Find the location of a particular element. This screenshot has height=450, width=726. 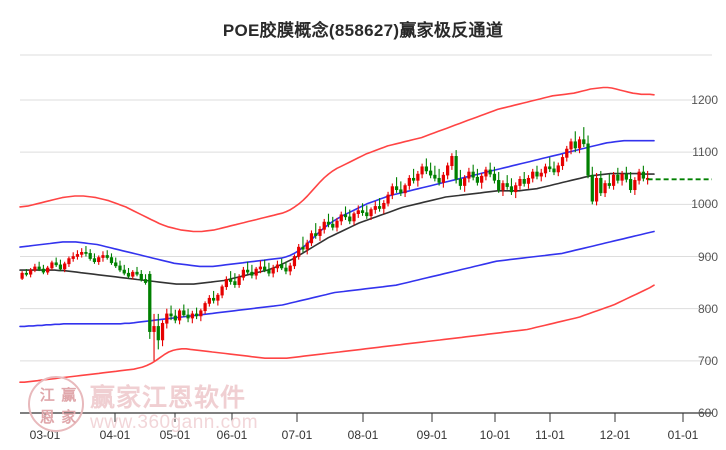

y-axis-label: 1000 is located at coordinates (704, 204).